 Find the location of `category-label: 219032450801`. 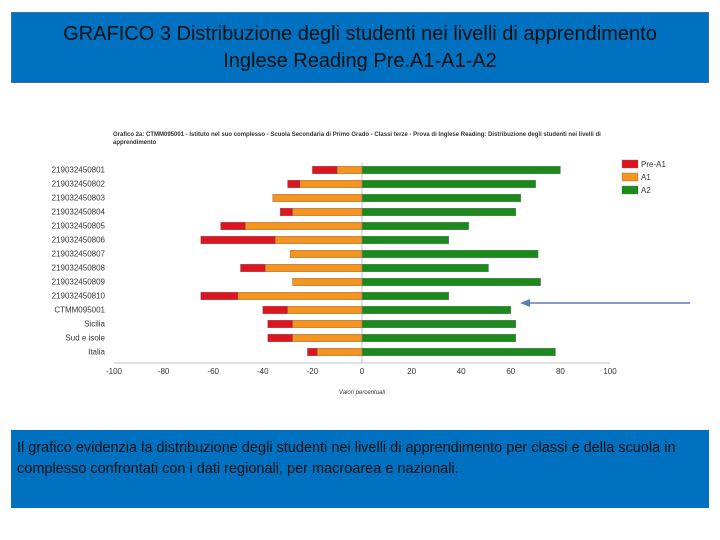

category-label: 219032450801 is located at coordinates (79, 170).